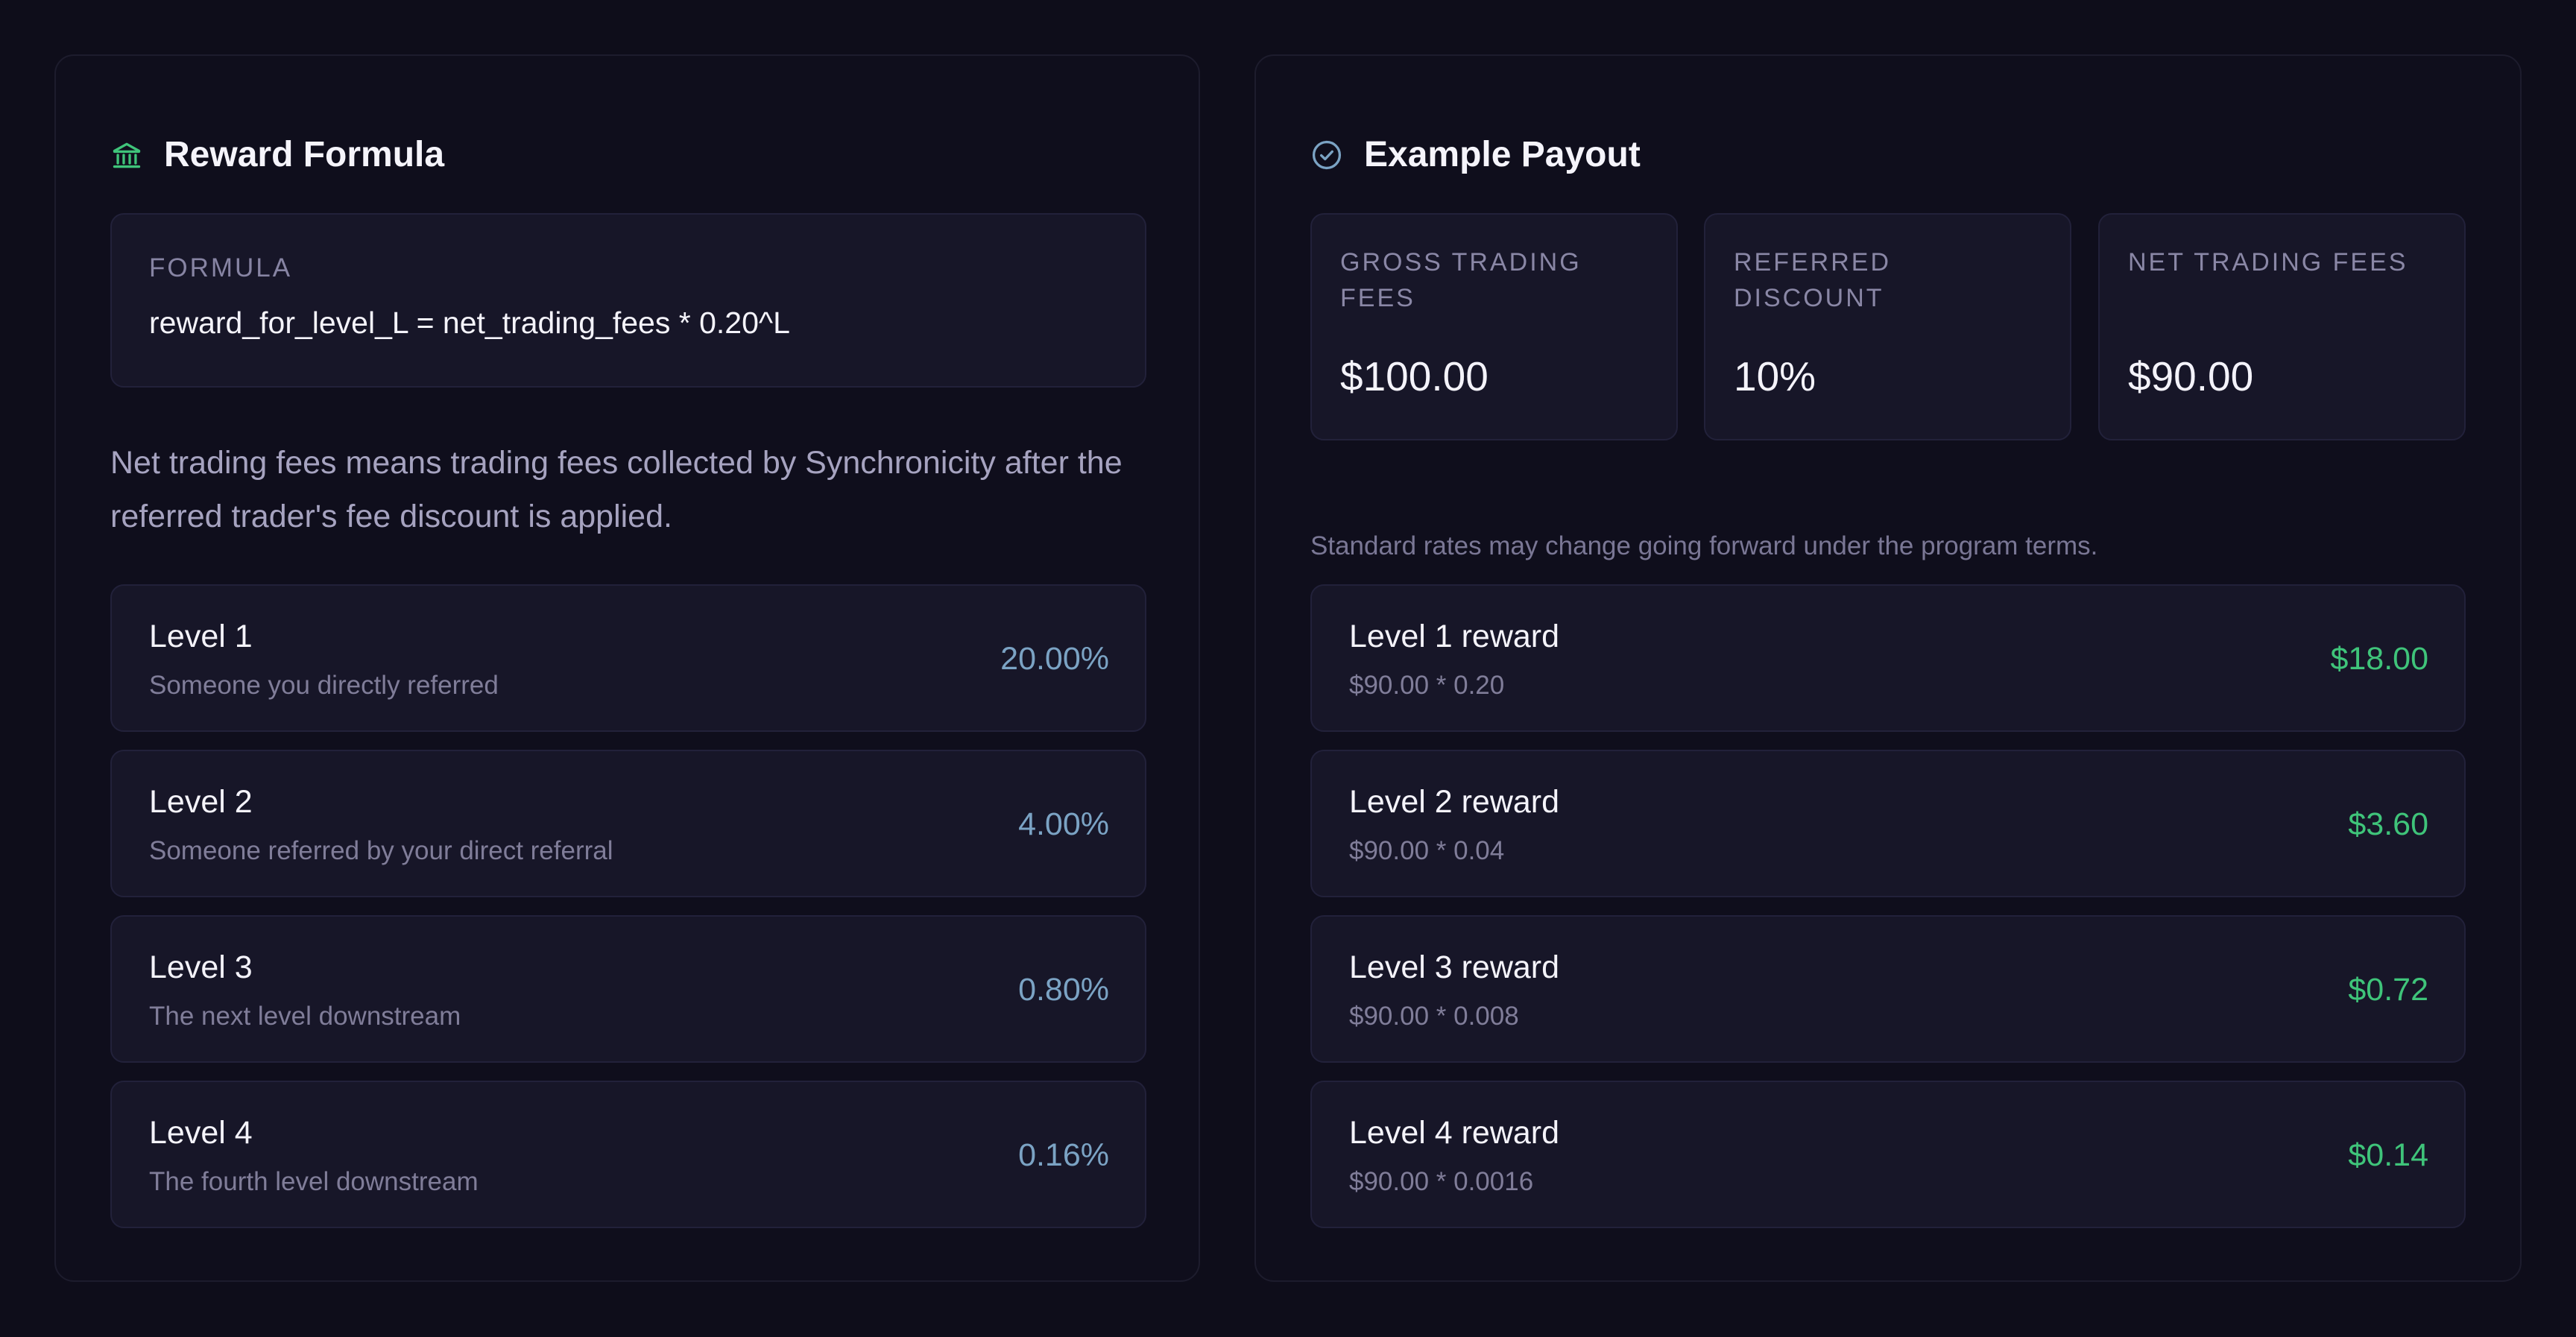 The image size is (2576, 1337). I want to click on formula-label: FORMULA, so click(221, 268).